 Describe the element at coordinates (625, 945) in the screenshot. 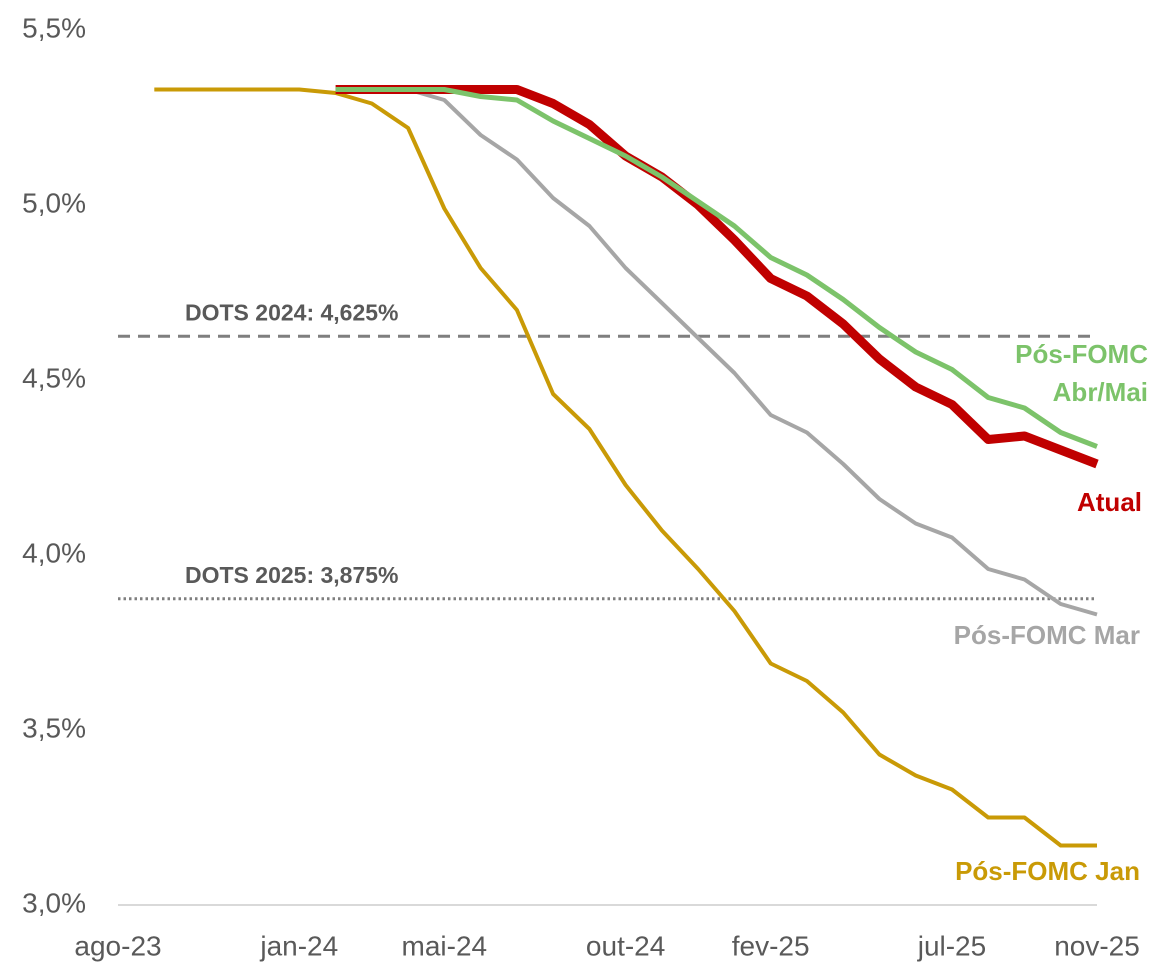

I see `x-tick-label: out-24` at that location.